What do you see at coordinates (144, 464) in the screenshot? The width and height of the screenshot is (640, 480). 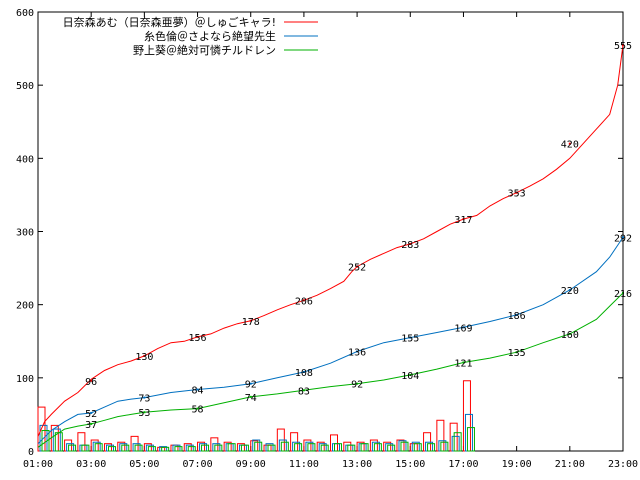 I see `x-tick-label: 05:00` at bounding box center [144, 464].